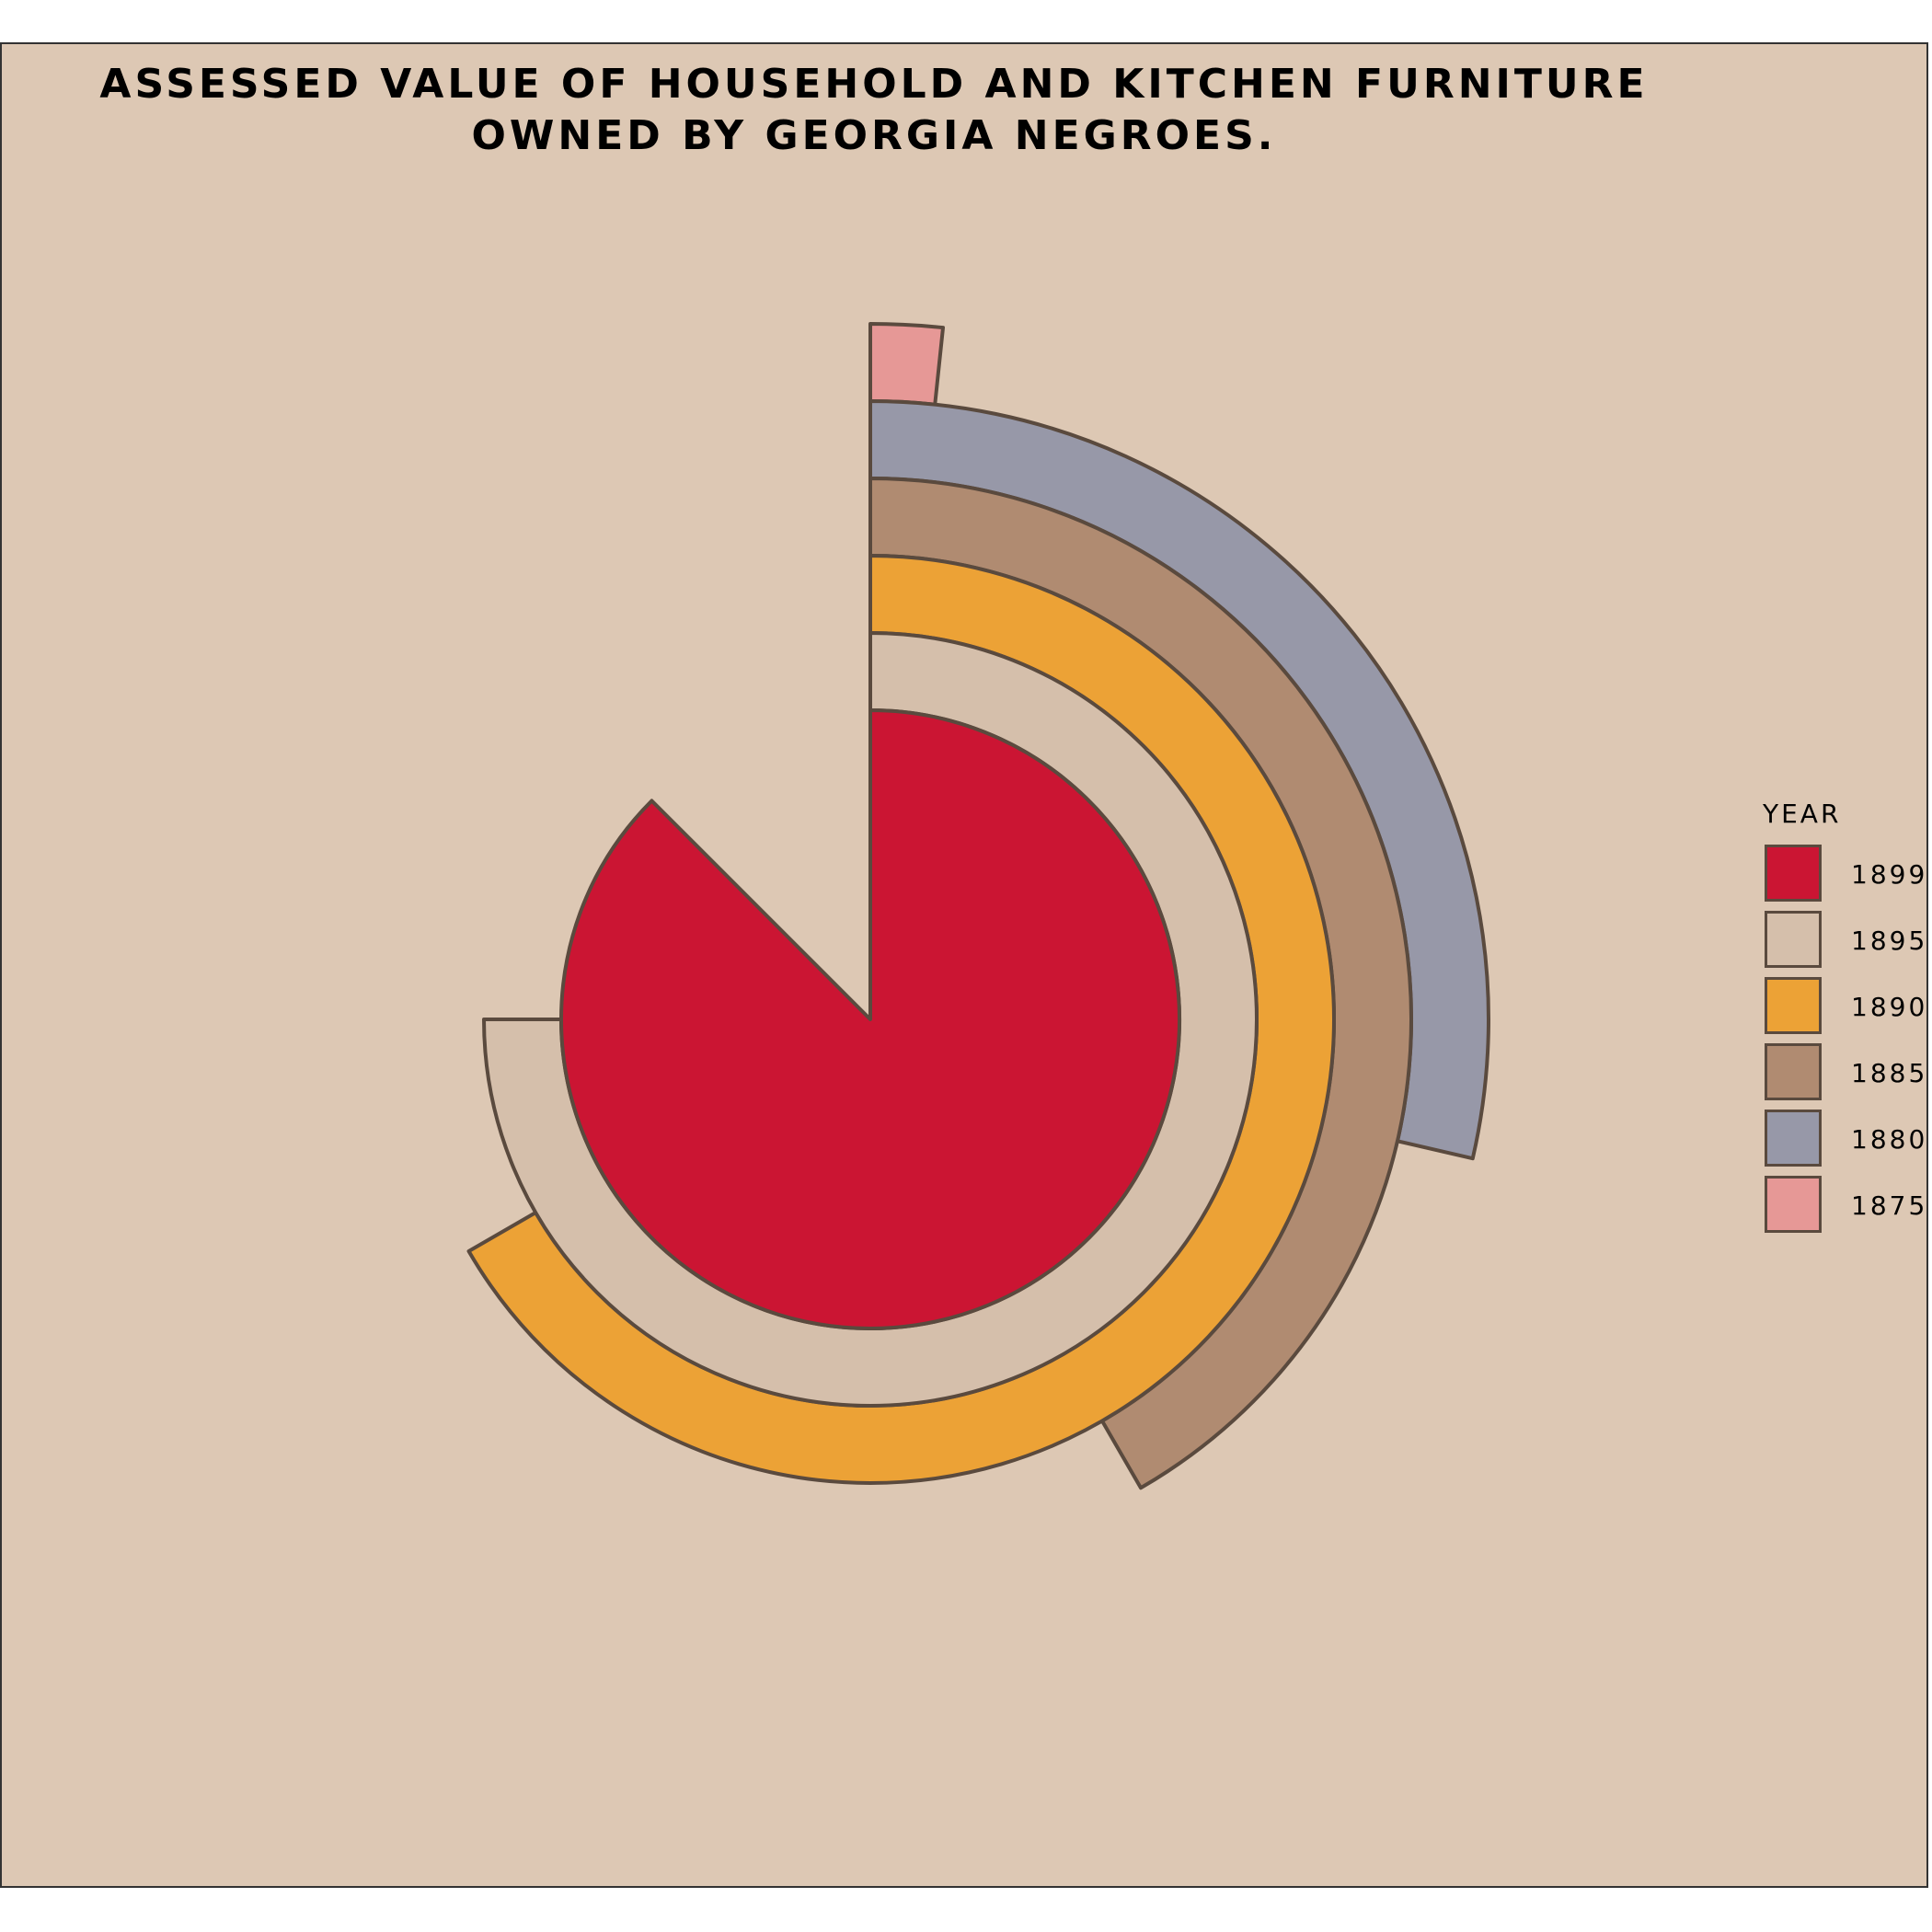 The width and height of the screenshot is (1932, 1932). Describe the element at coordinates (874, 135) in the screenshot. I see `chart-title-line-2: OWNED BY GEORGIA NEGROES.` at that location.